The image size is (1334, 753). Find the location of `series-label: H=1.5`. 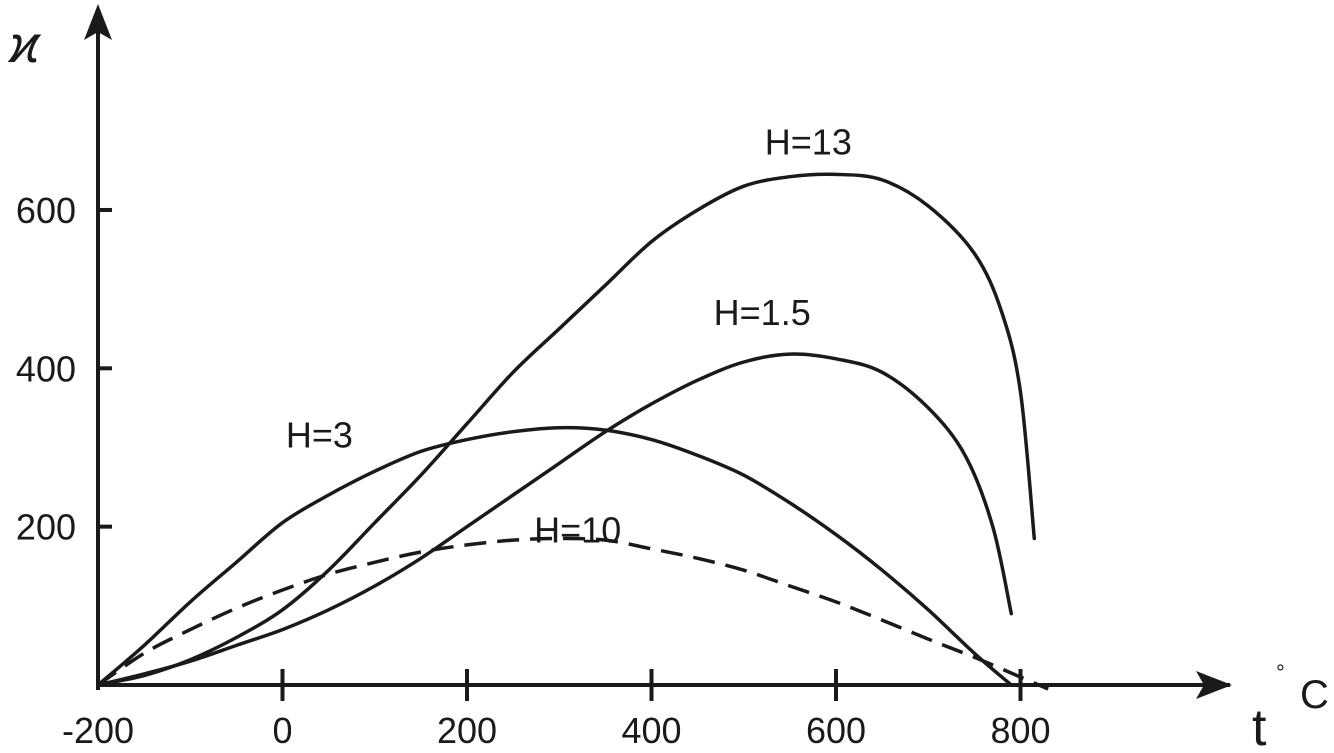

series-label: H=1.5 is located at coordinates (762, 312).